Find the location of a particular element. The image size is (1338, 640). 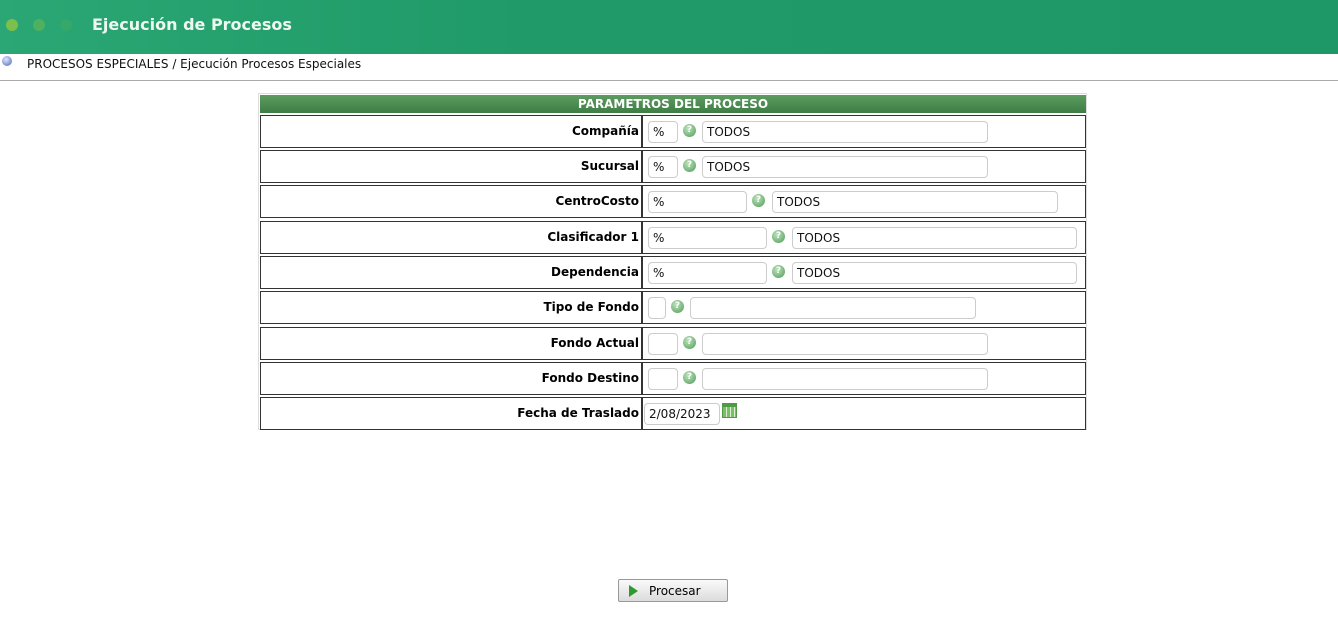

parameter-row: CentroCosto % ? TODOS is located at coordinates (673, 201).